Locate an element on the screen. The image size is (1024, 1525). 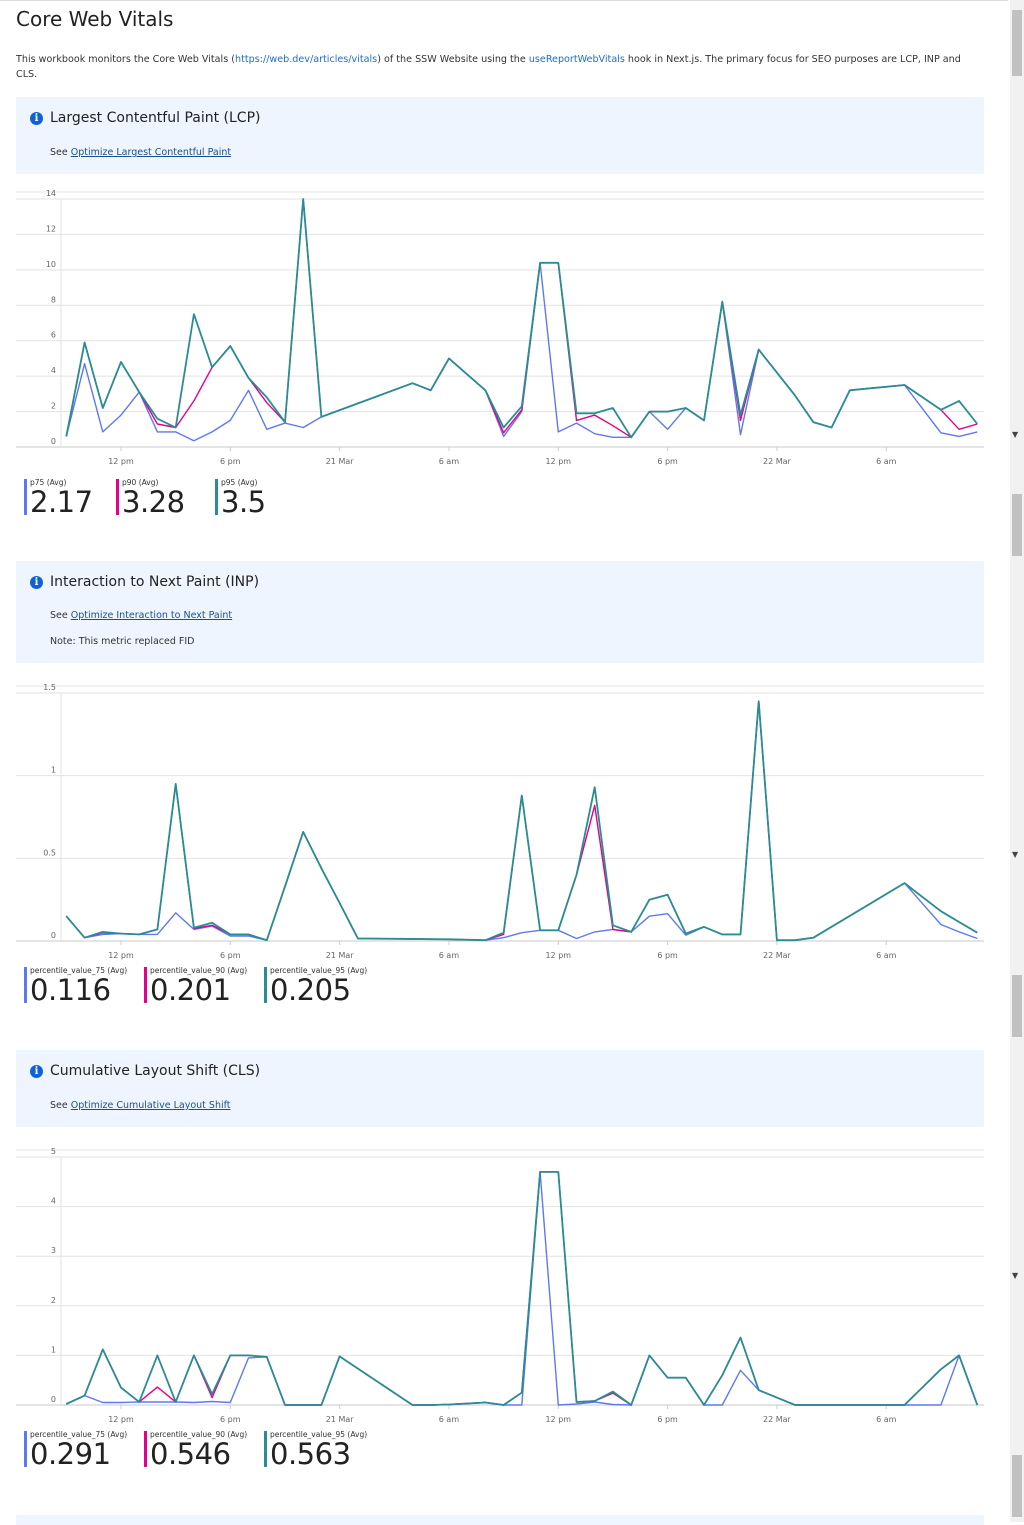
legend-item-p95: p95 (Avg) 3.5 is located at coordinates (240, 497).